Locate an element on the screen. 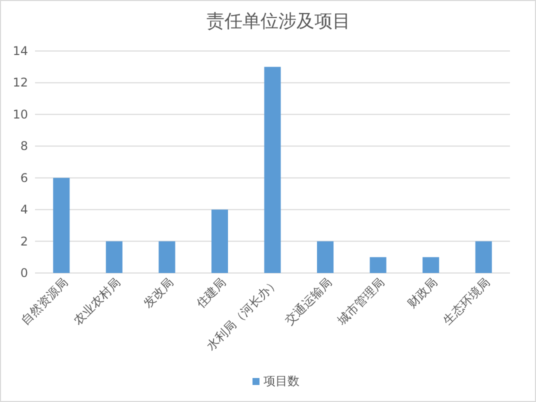 The height and width of the screenshot is (402, 536). x-tick-label: 农业农村局 is located at coordinates (97, 301).